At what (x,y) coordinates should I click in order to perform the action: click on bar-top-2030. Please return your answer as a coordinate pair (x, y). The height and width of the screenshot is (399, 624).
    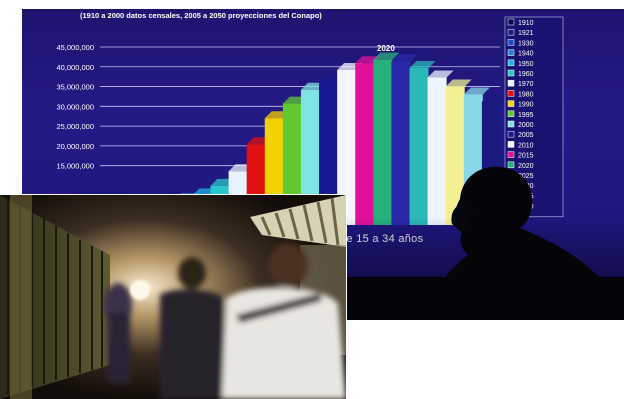
    Looking at the image, I should click on (422, 64).